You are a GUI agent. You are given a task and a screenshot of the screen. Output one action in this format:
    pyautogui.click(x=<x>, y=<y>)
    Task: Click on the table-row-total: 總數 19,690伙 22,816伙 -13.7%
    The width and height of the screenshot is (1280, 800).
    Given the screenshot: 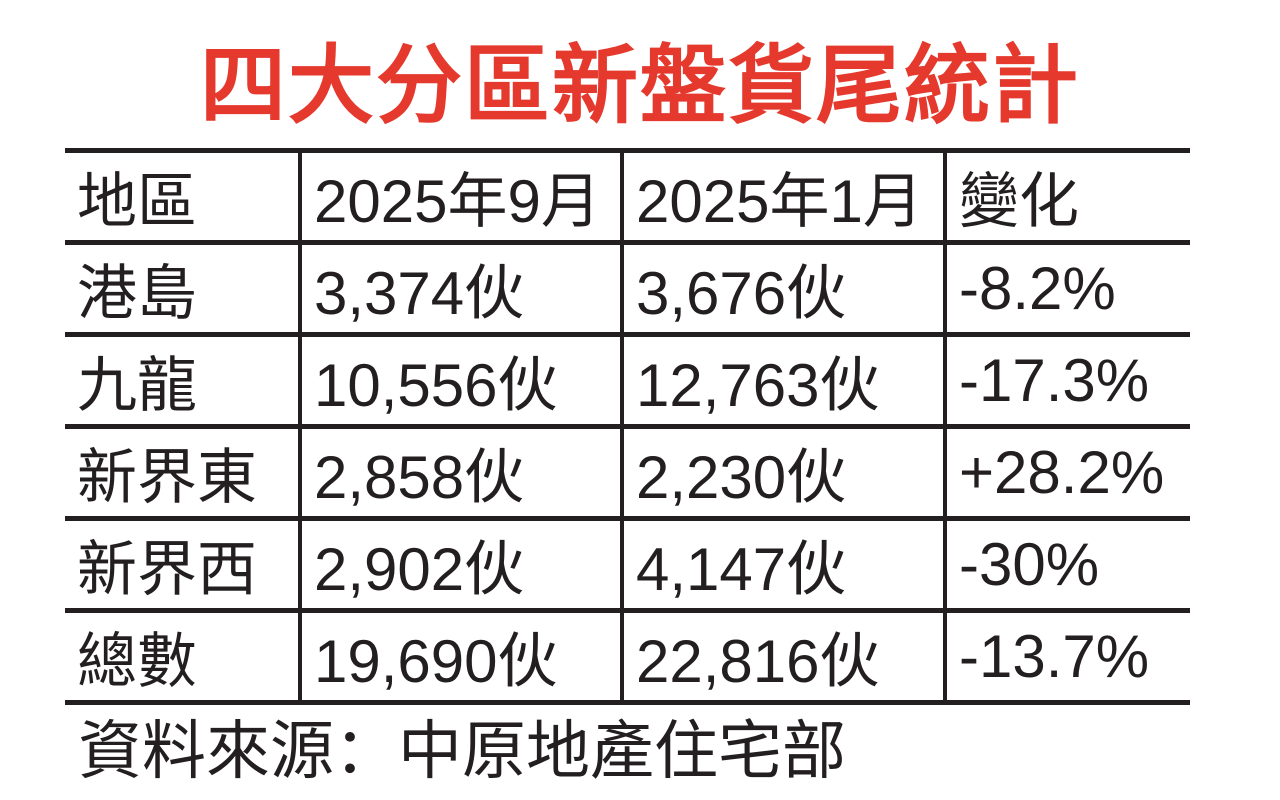 What is the action you would take?
    pyautogui.click(x=627, y=656)
    